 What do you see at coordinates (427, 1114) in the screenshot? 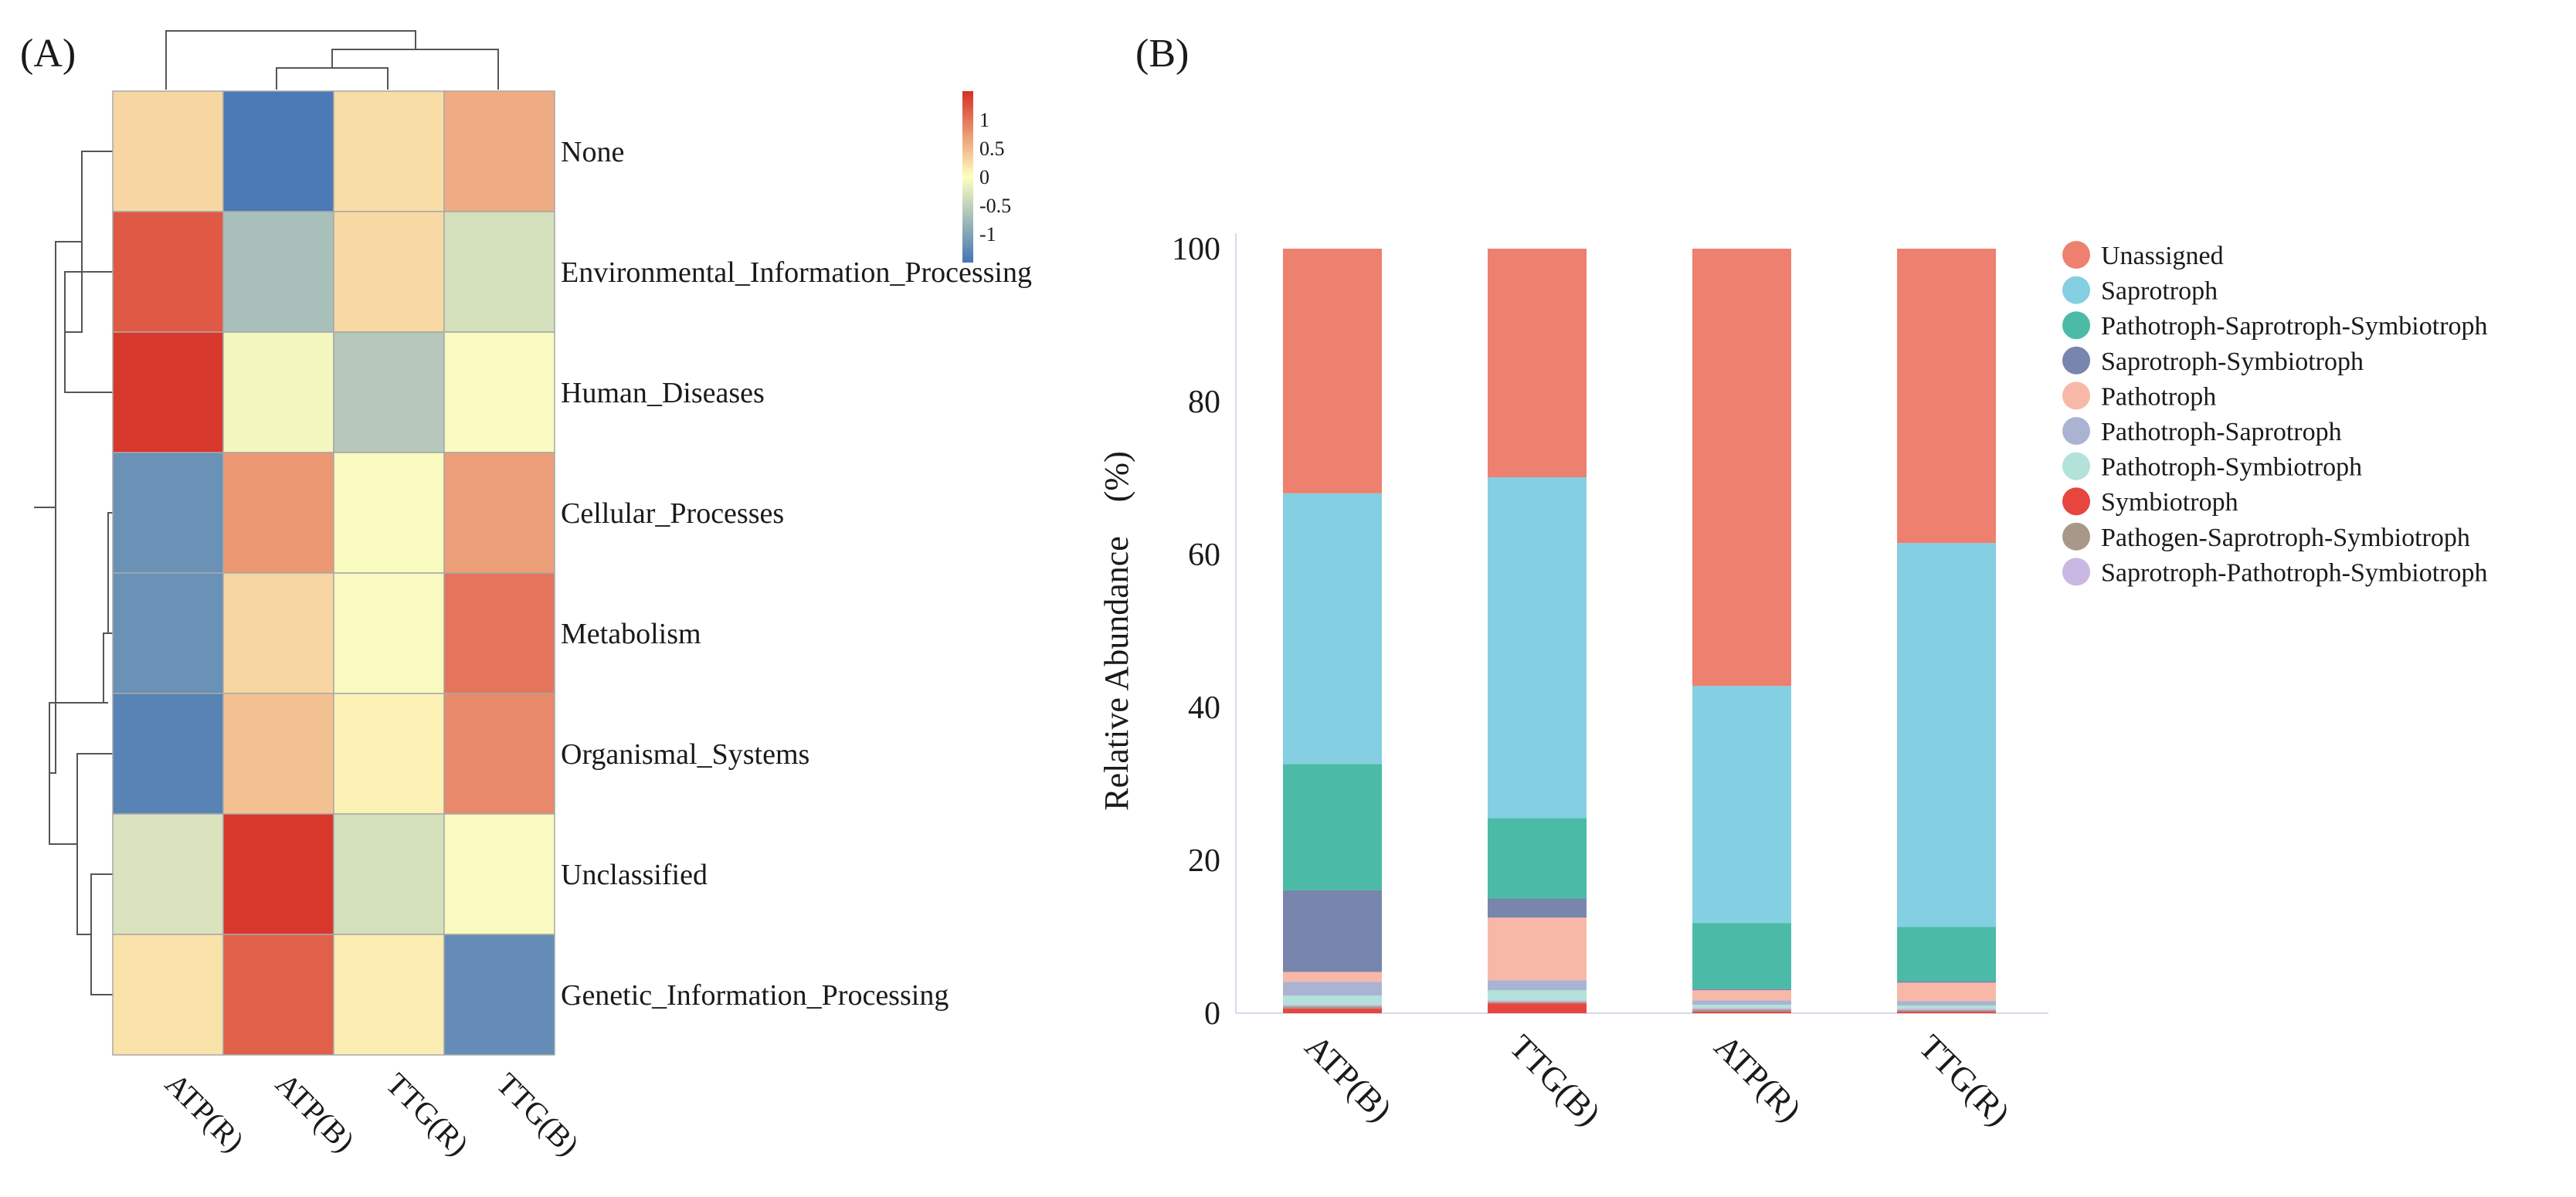
I see `heatmap-column-label: TTG(R)` at bounding box center [427, 1114].